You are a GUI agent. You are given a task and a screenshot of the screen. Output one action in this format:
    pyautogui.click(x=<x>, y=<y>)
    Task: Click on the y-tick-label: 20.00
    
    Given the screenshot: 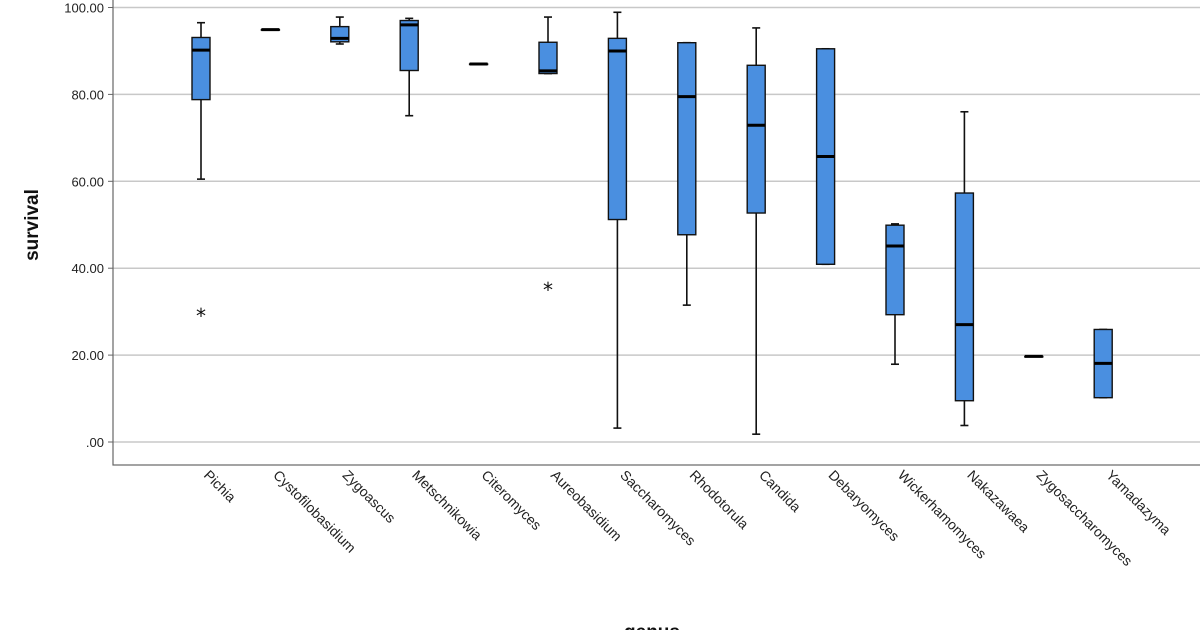 What is the action you would take?
    pyautogui.click(x=87, y=355)
    